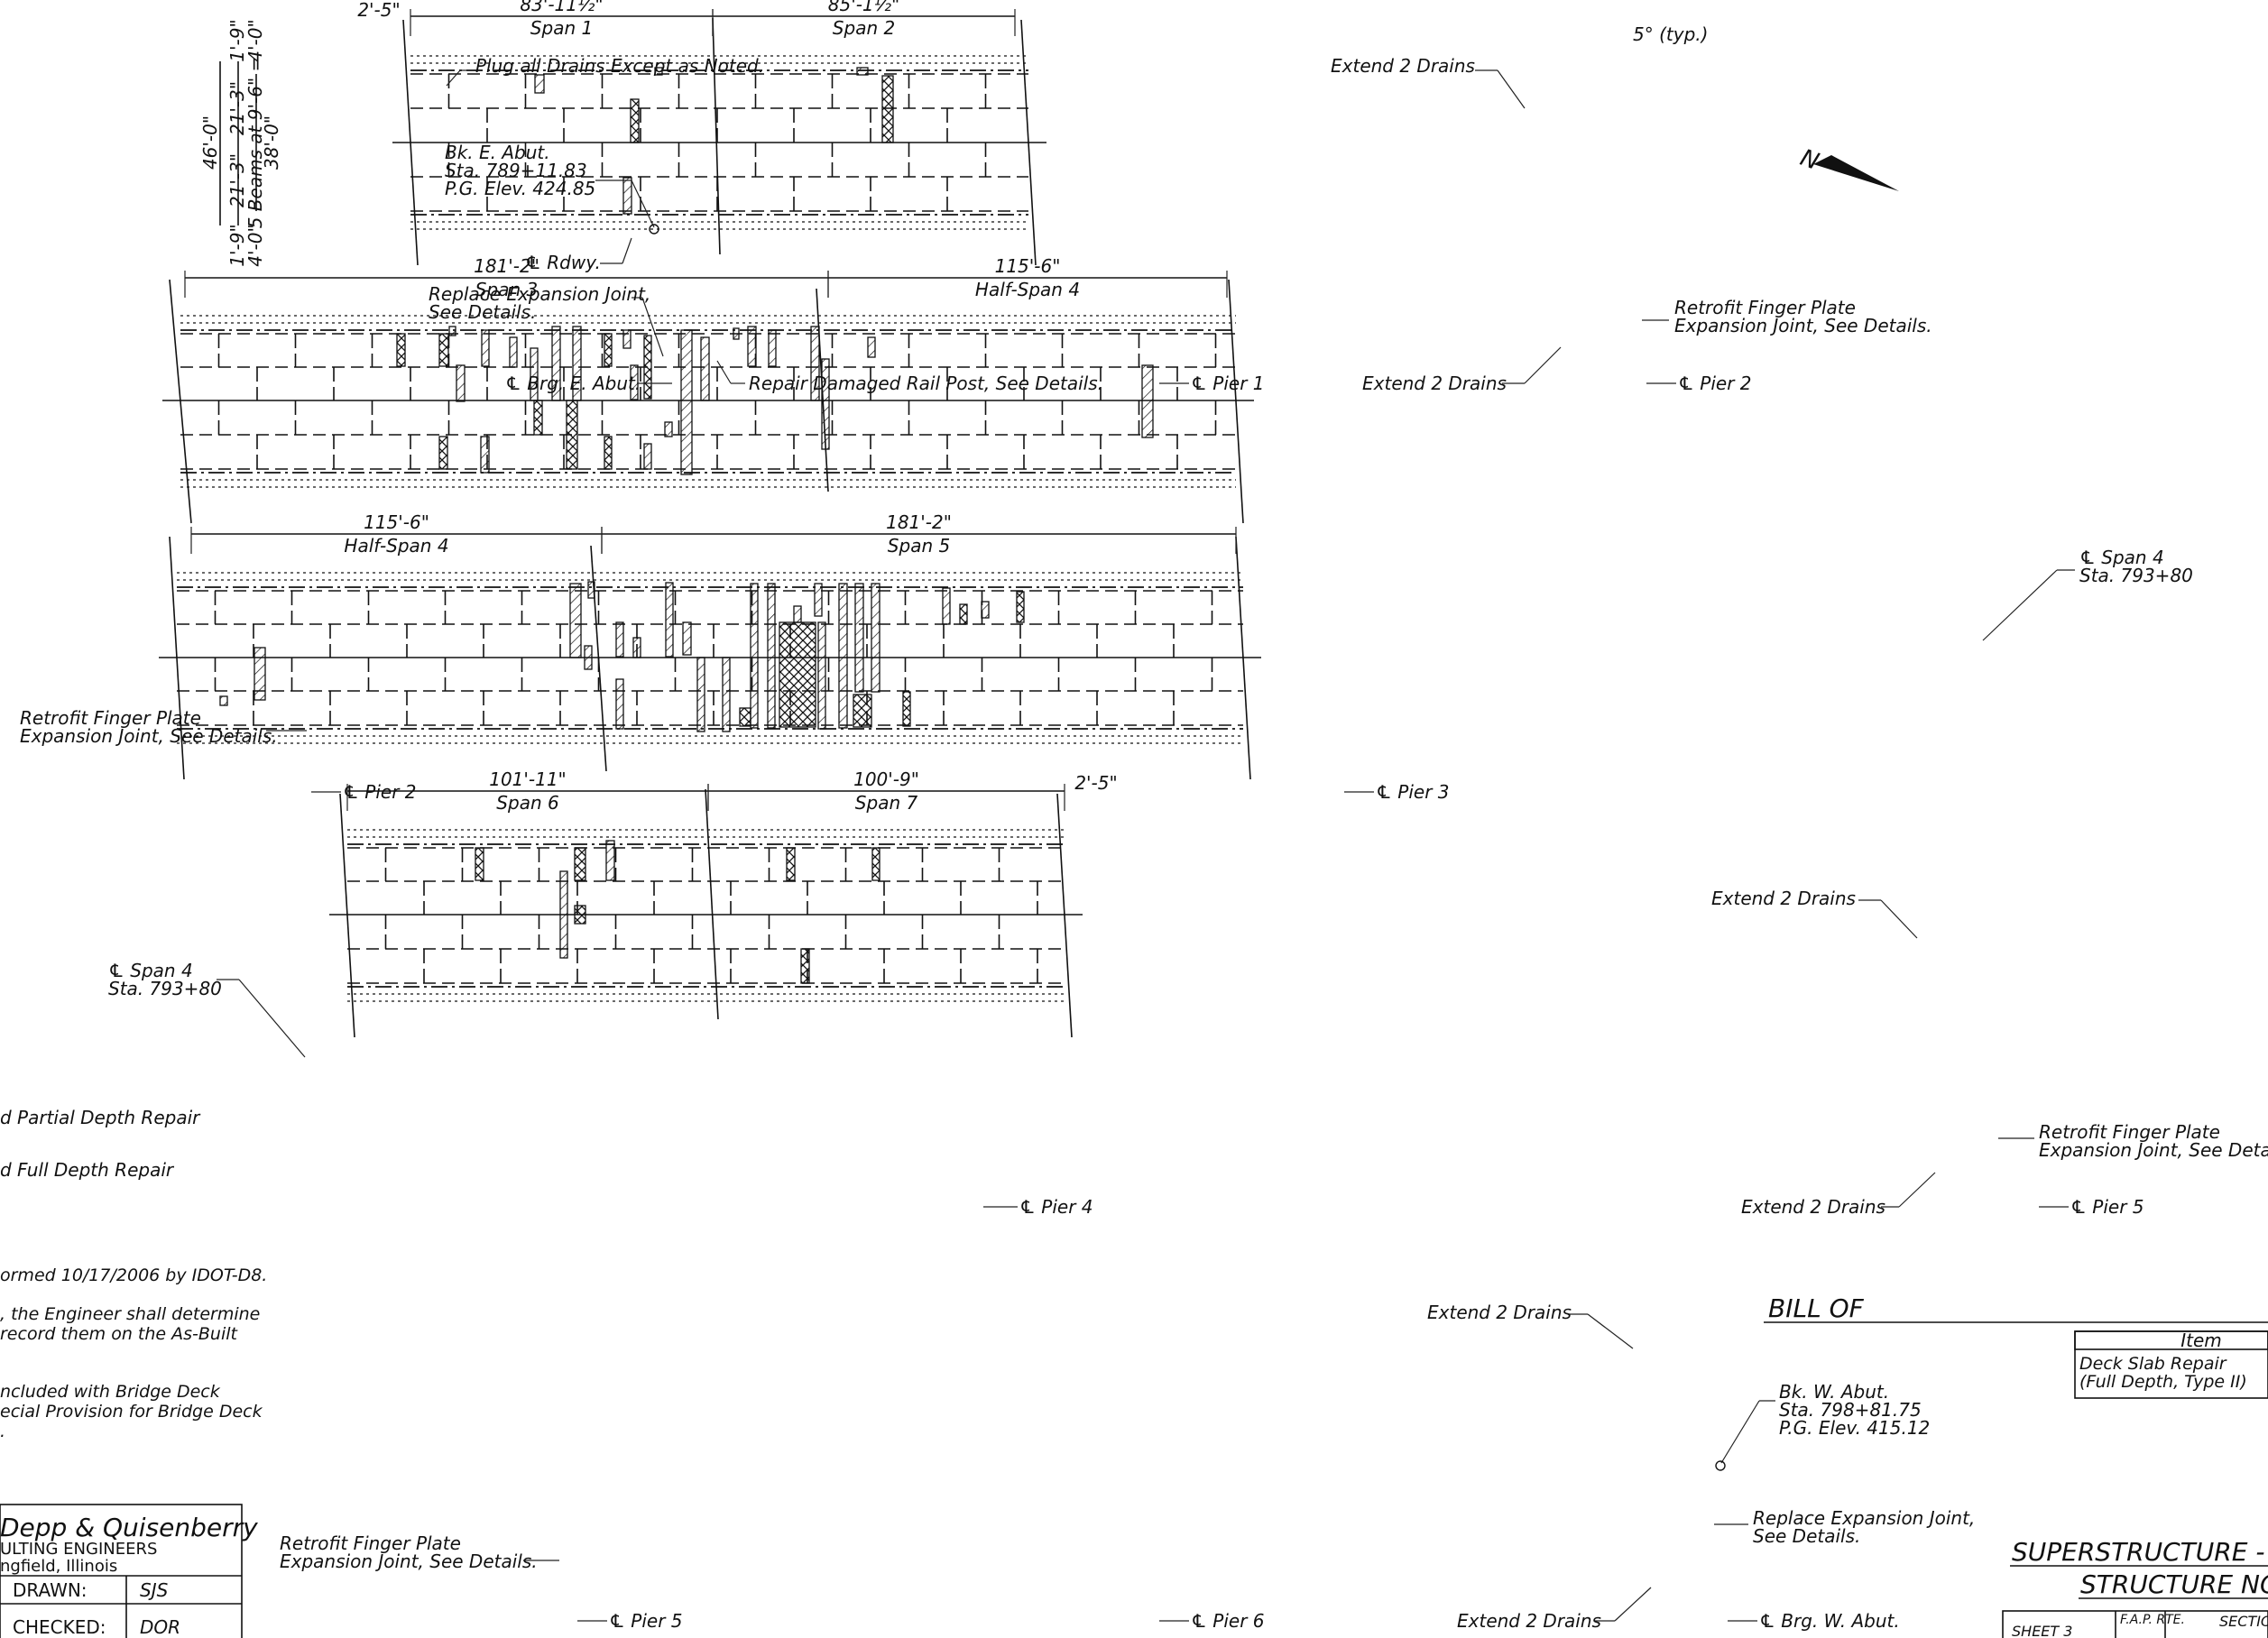 The width and height of the screenshot is (2268, 1638). I want to click on callout-bk-e-abut: Sta. 789+11.83, so click(516, 170).